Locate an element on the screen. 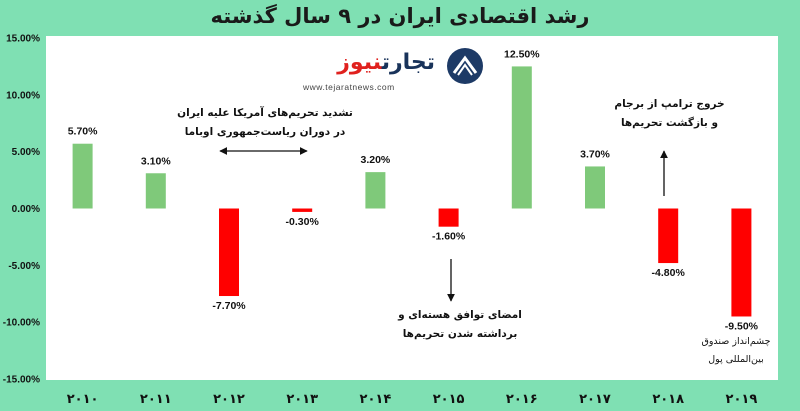 The image size is (800, 411). annotation-trump-withdrawal: خروج ترامپ از برجام و بازگشت تحریم‌ها is located at coordinates (669, 114).